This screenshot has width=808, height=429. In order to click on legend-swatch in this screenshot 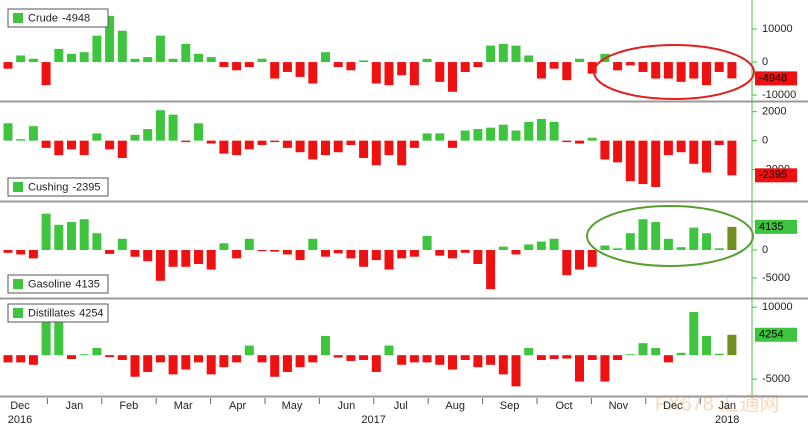, I will do `click(18, 313)`.